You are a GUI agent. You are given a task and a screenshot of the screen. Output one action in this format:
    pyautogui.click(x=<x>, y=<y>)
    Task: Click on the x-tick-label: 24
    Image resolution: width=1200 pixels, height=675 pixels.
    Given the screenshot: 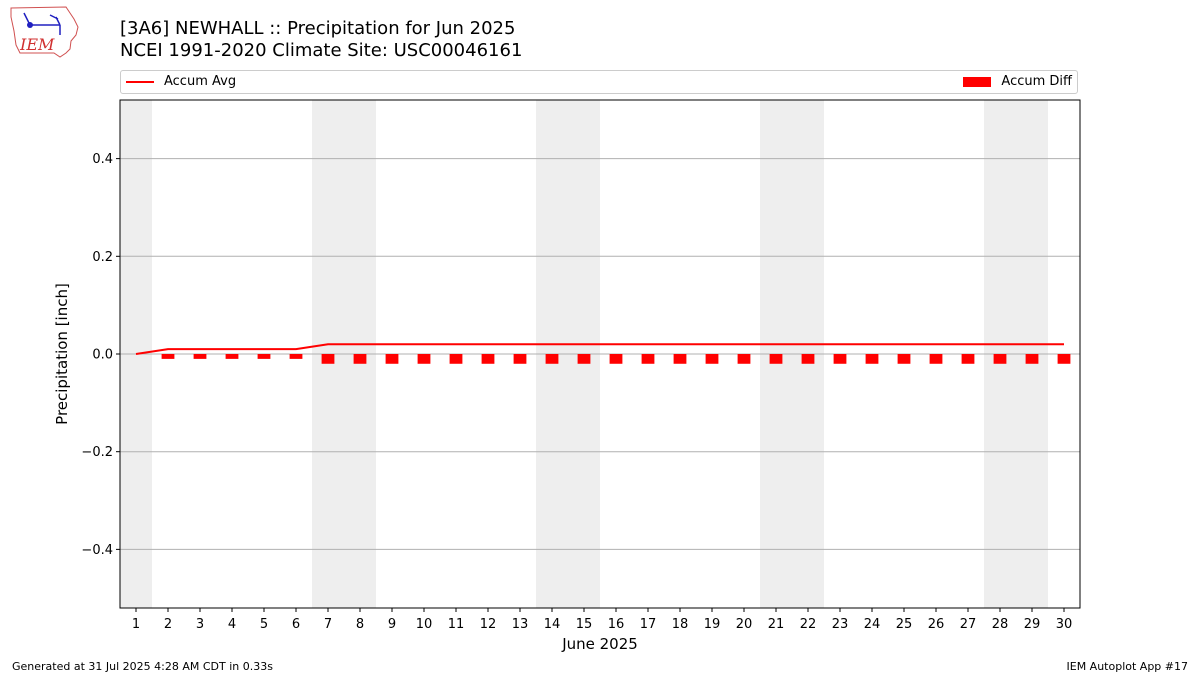 What is the action you would take?
    pyautogui.click(x=872, y=624)
    